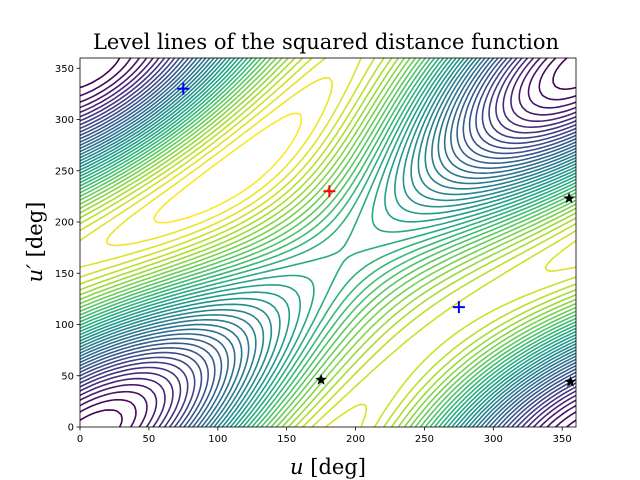  What do you see at coordinates (562, 439) in the screenshot?
I see `x-tick-label: 350` at bounding box center [562, 439].